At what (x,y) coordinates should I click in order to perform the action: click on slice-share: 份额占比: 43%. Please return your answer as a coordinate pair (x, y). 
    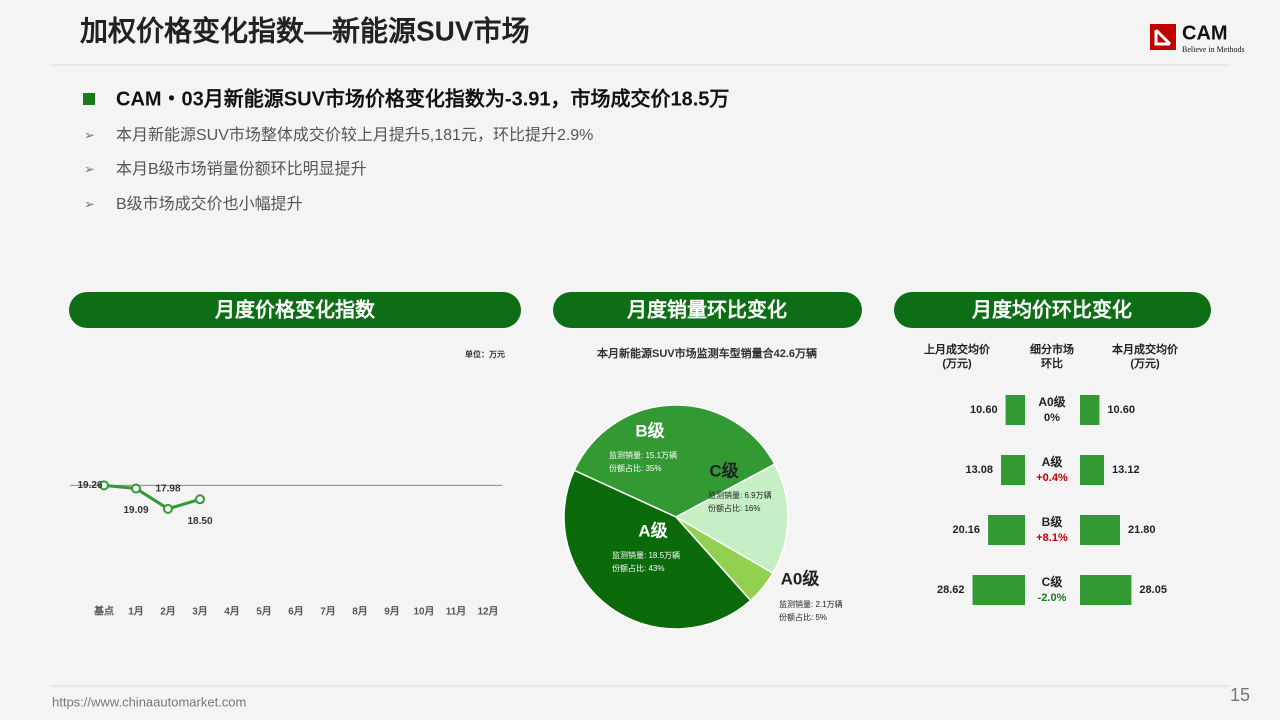
    Looking at the image, I should click on (638, 568).